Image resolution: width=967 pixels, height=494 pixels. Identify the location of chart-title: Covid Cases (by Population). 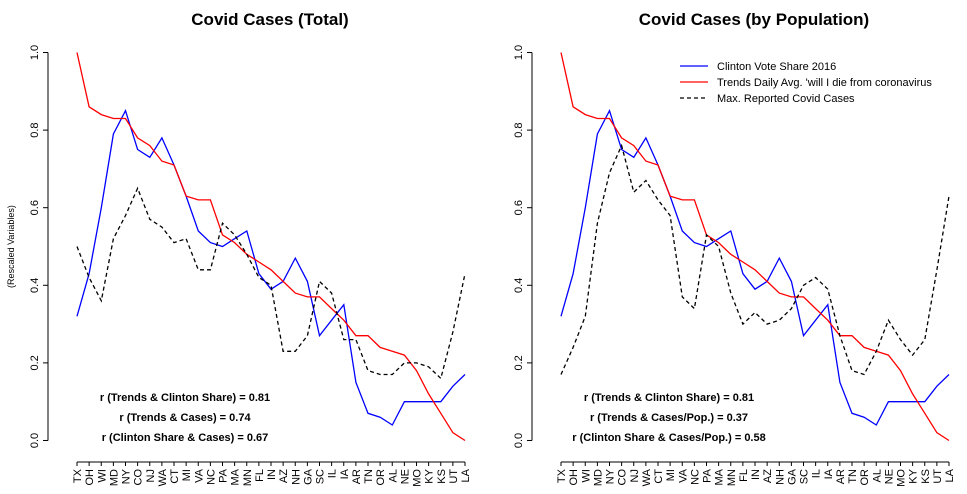
(754, 19).